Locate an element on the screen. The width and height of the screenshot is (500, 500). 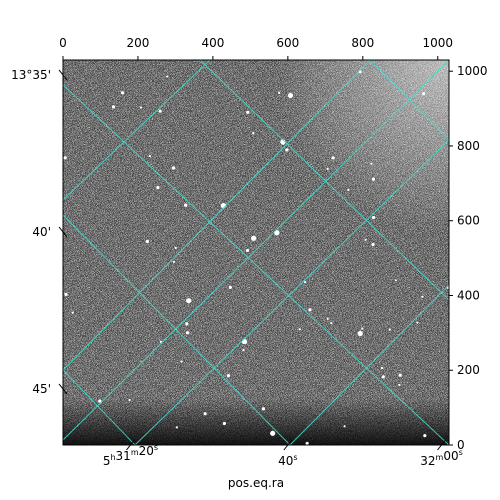
top-tick-label: 400 is located at coordinates (212, 43).